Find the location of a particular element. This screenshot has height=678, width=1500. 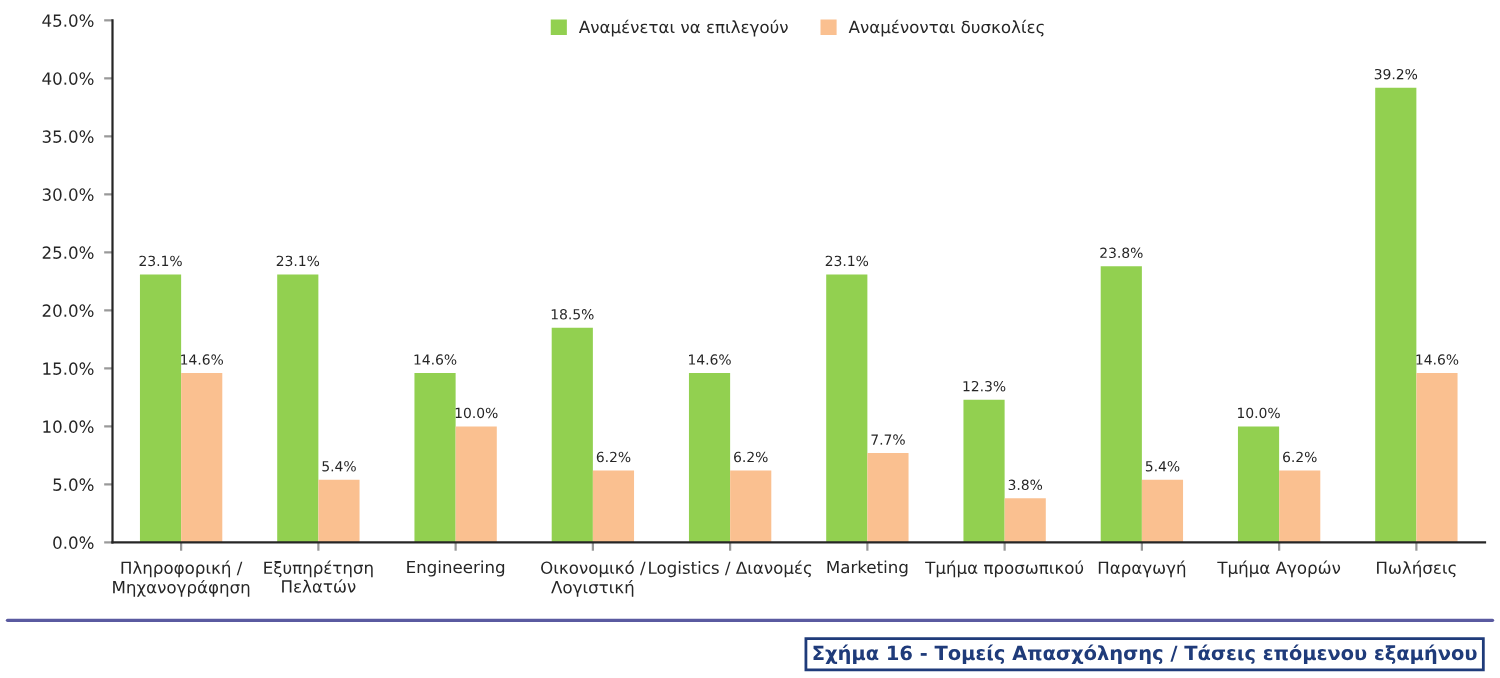

x-tick-label: Marketing is located at coordinates (867, 568).